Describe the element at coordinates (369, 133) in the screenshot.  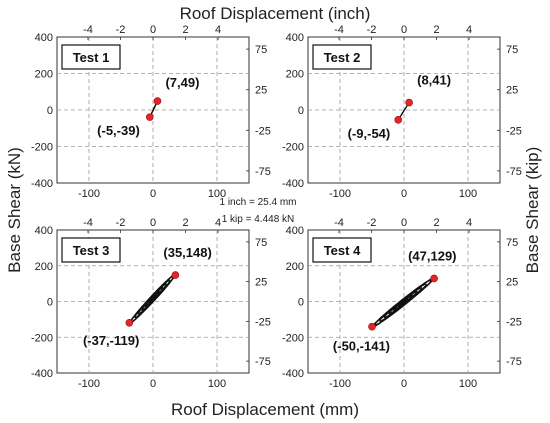
I see `peak-label-negative: (-9,-54)` at that location.